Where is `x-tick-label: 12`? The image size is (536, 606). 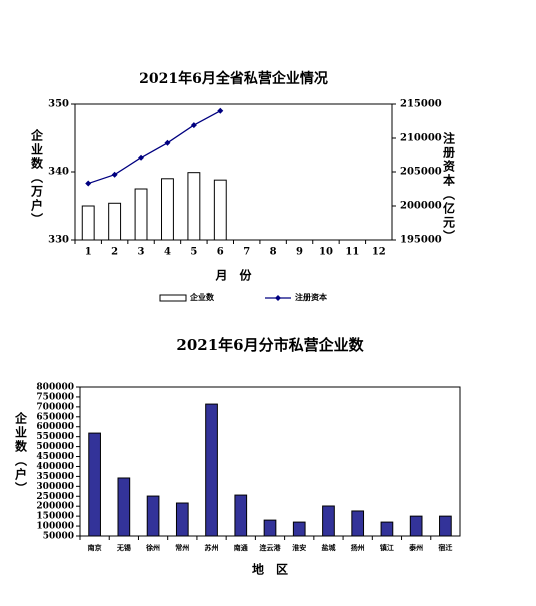 x-tick-label: 12 is located at coordinates (379, 252).